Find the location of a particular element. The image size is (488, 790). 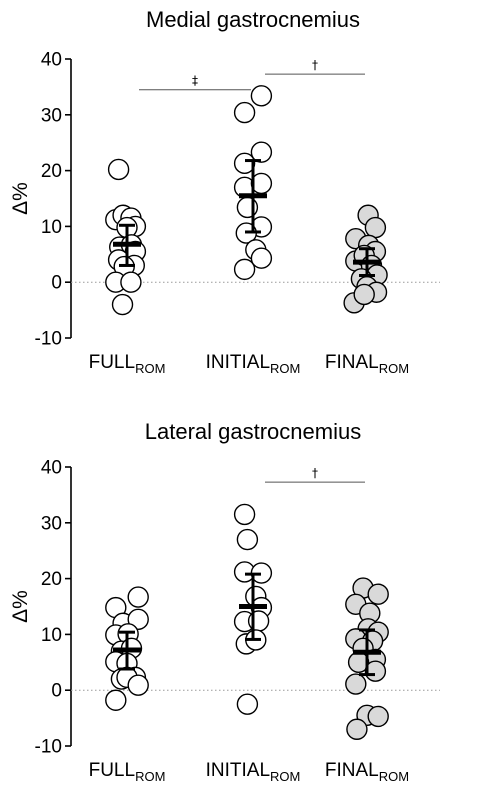

chart-title: Lateral gastrocnemius is located at coordinates (253, 431).